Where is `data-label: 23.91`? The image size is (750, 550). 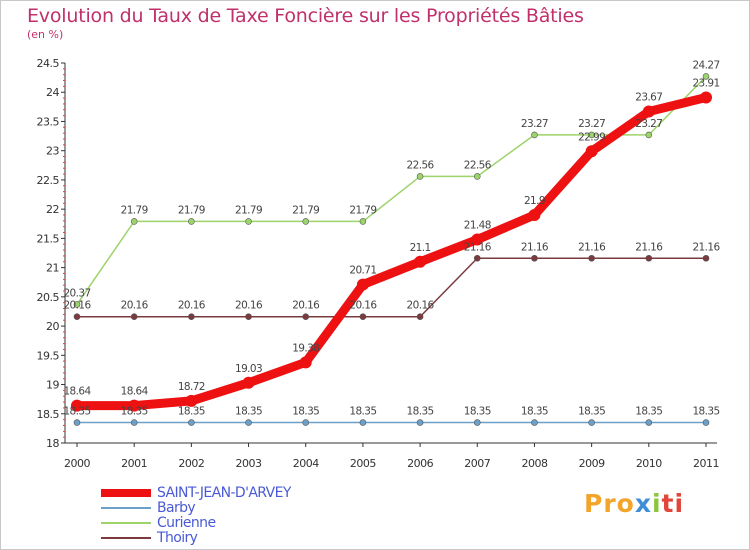 data-label: 23.91 is located at coordinates (705, 83).